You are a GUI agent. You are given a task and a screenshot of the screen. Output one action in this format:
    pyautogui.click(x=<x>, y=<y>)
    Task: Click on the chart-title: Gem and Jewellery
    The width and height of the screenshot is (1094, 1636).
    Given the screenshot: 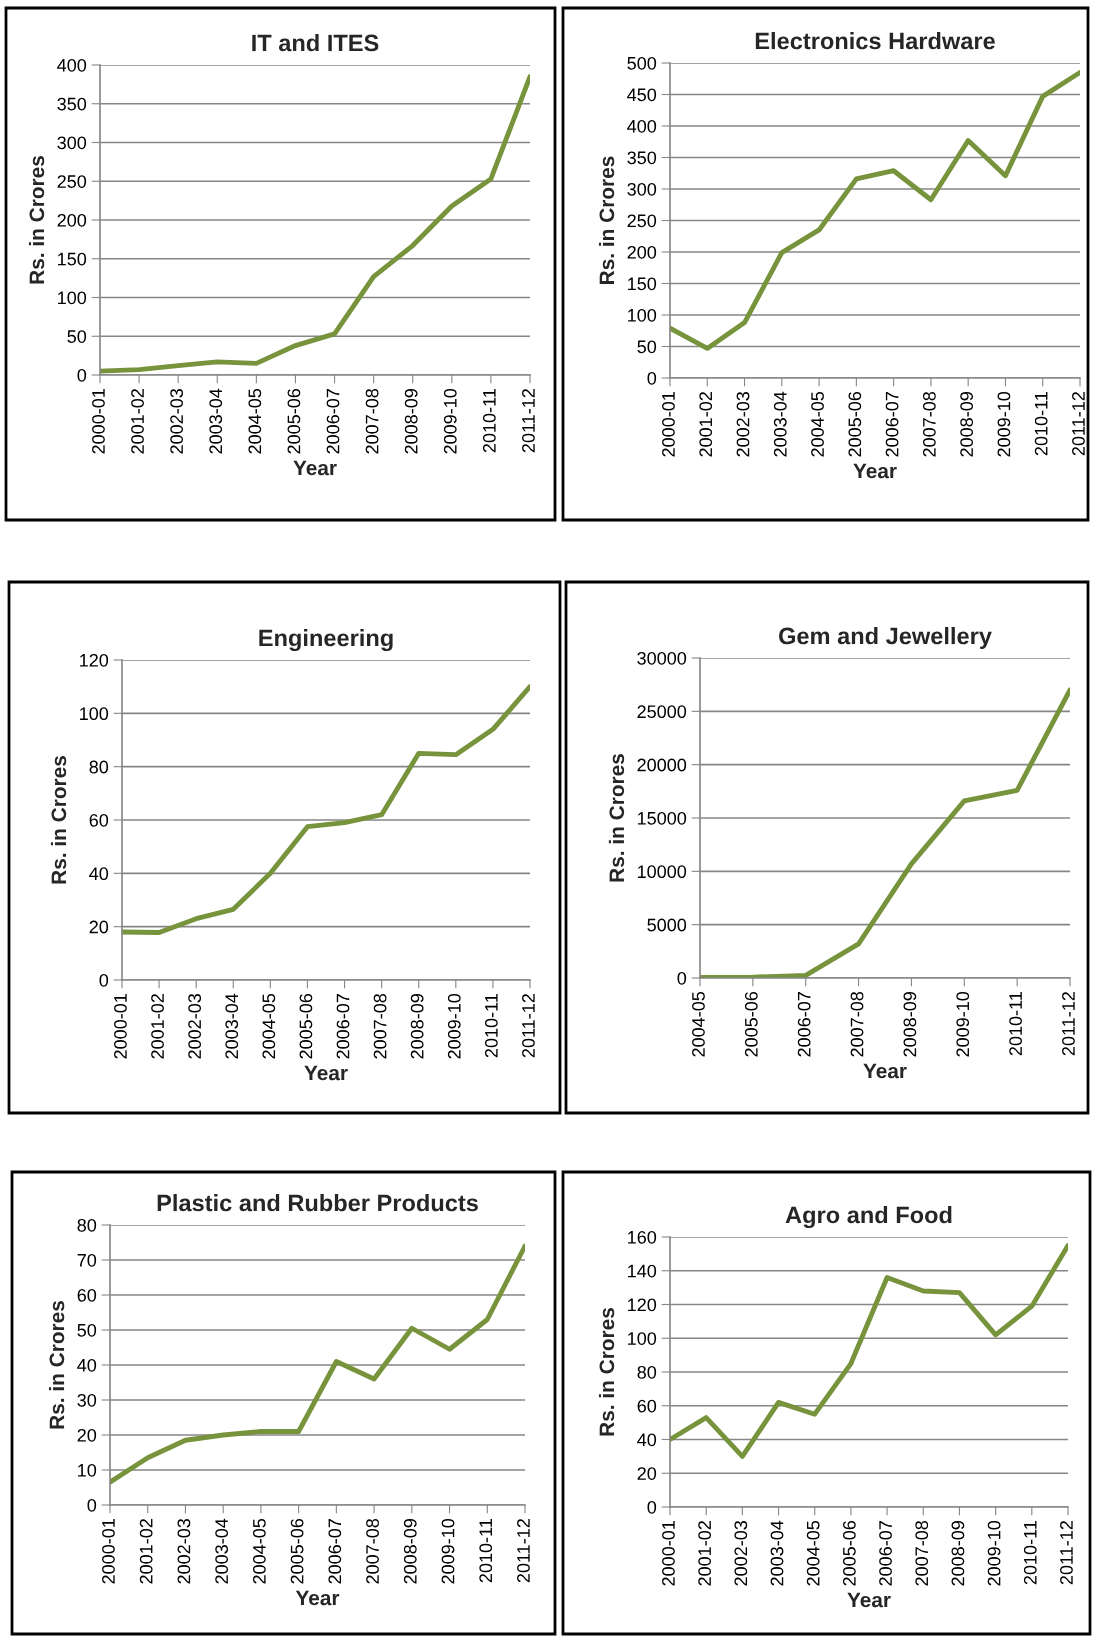 What is the action you would take?
    pyautogui.click(x=885, y=638)
    